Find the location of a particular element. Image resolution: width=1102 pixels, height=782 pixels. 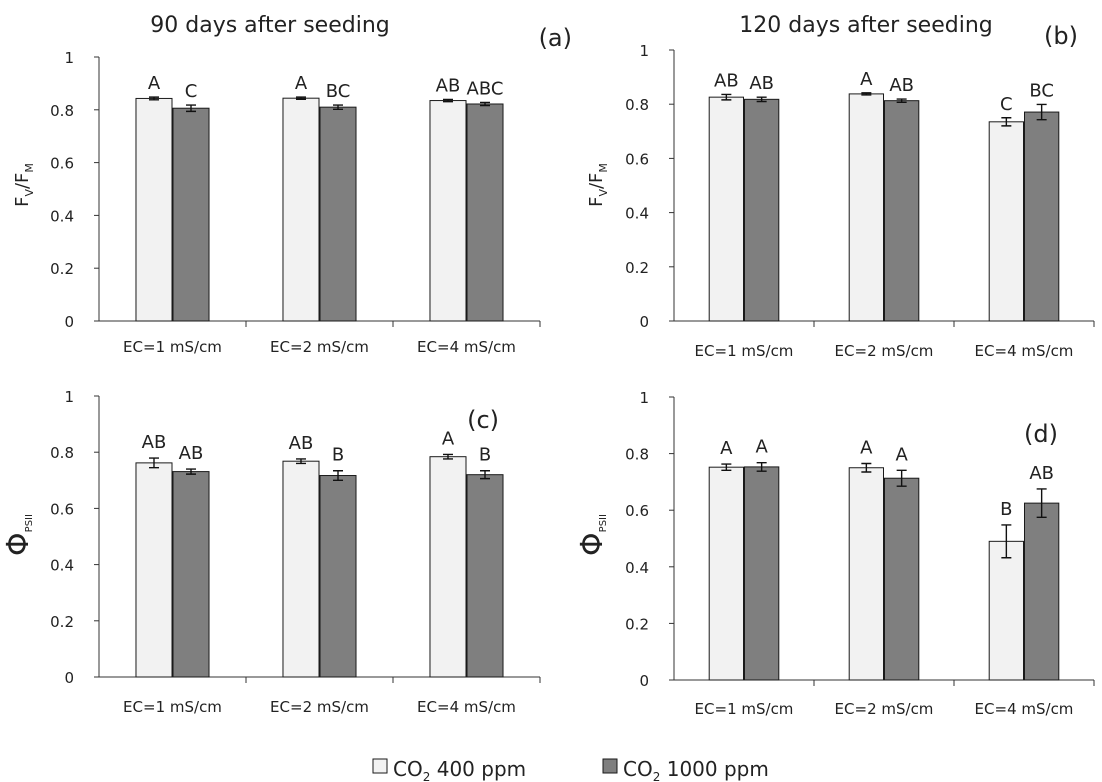

panel-a-bar-s2-c3 is located at coordinates (485, 212).